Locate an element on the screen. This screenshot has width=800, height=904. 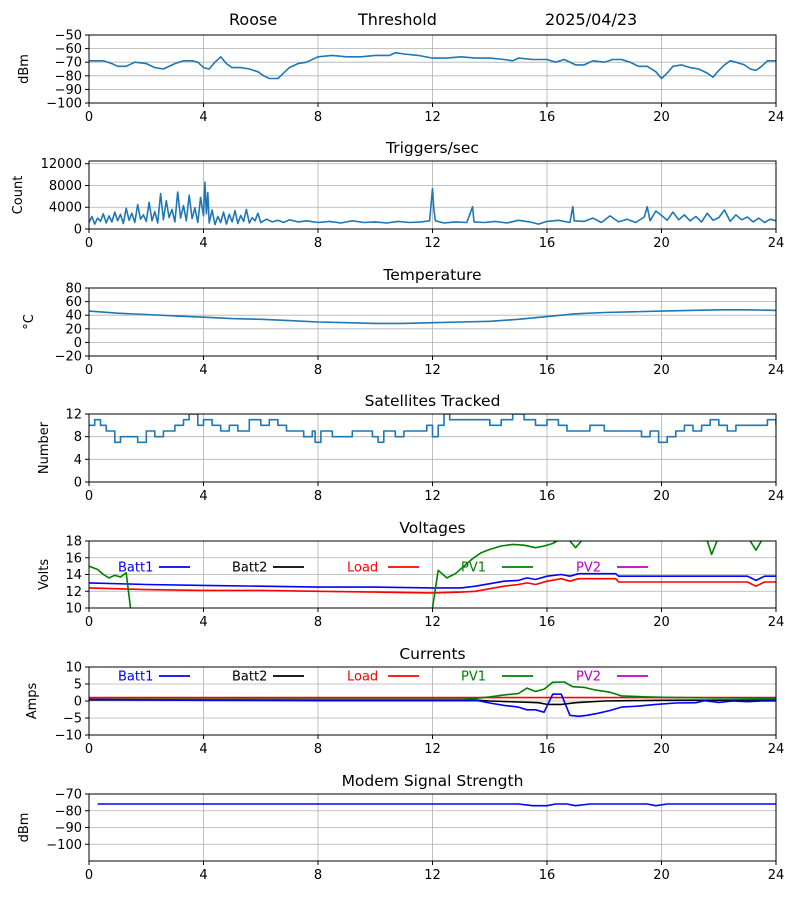
y-tick-label: 12000 is located at coordinates (61, 164).